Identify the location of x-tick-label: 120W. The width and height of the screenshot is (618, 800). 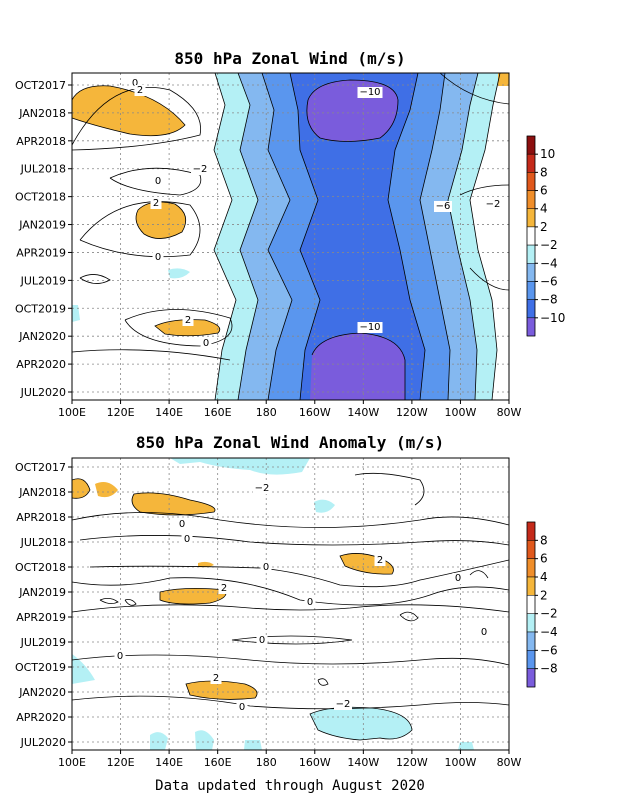
(412, 762).